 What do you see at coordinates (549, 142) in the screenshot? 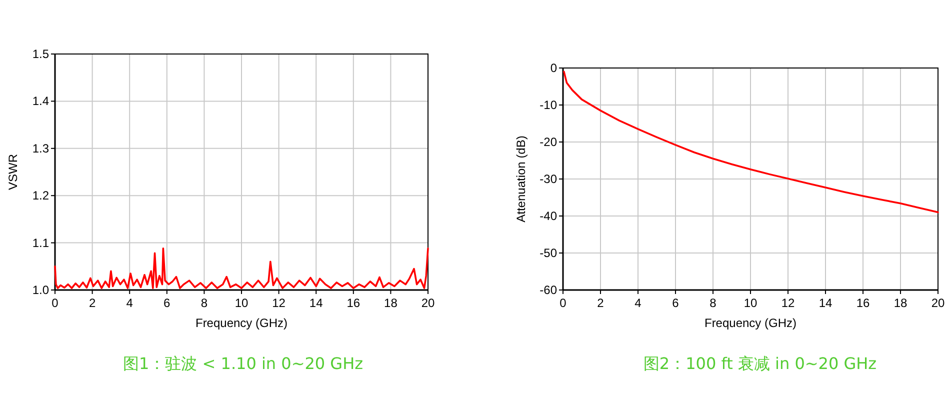
I see `y-tick-label: -20` at bounding box center [549, 142].